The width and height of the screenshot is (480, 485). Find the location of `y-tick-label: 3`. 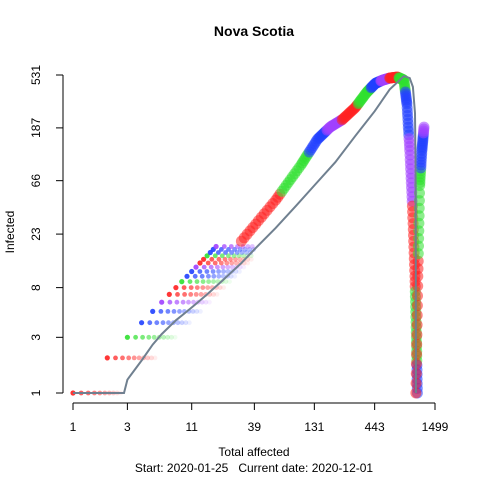

y-tick-label: 3 is located at coordinates (36, 337).